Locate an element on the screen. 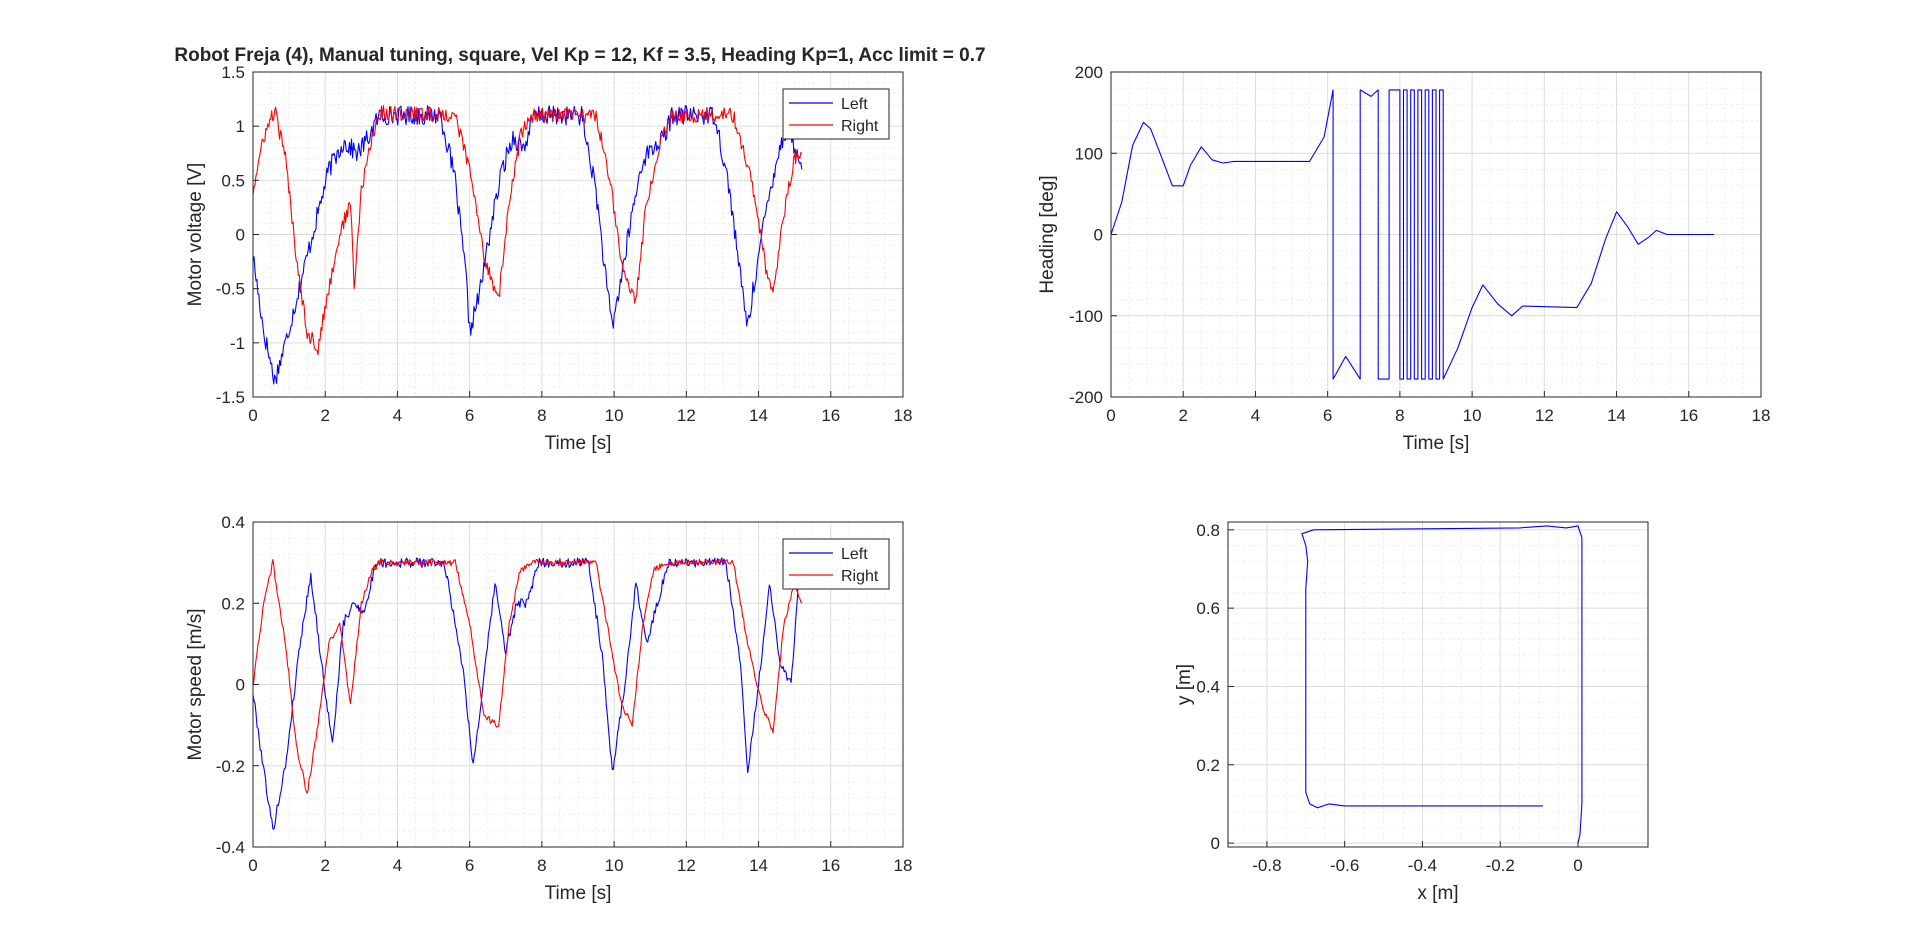 The image size is (1920, 936). xy-y-axis-label: y [m] is located at coordinates (1184, 684).